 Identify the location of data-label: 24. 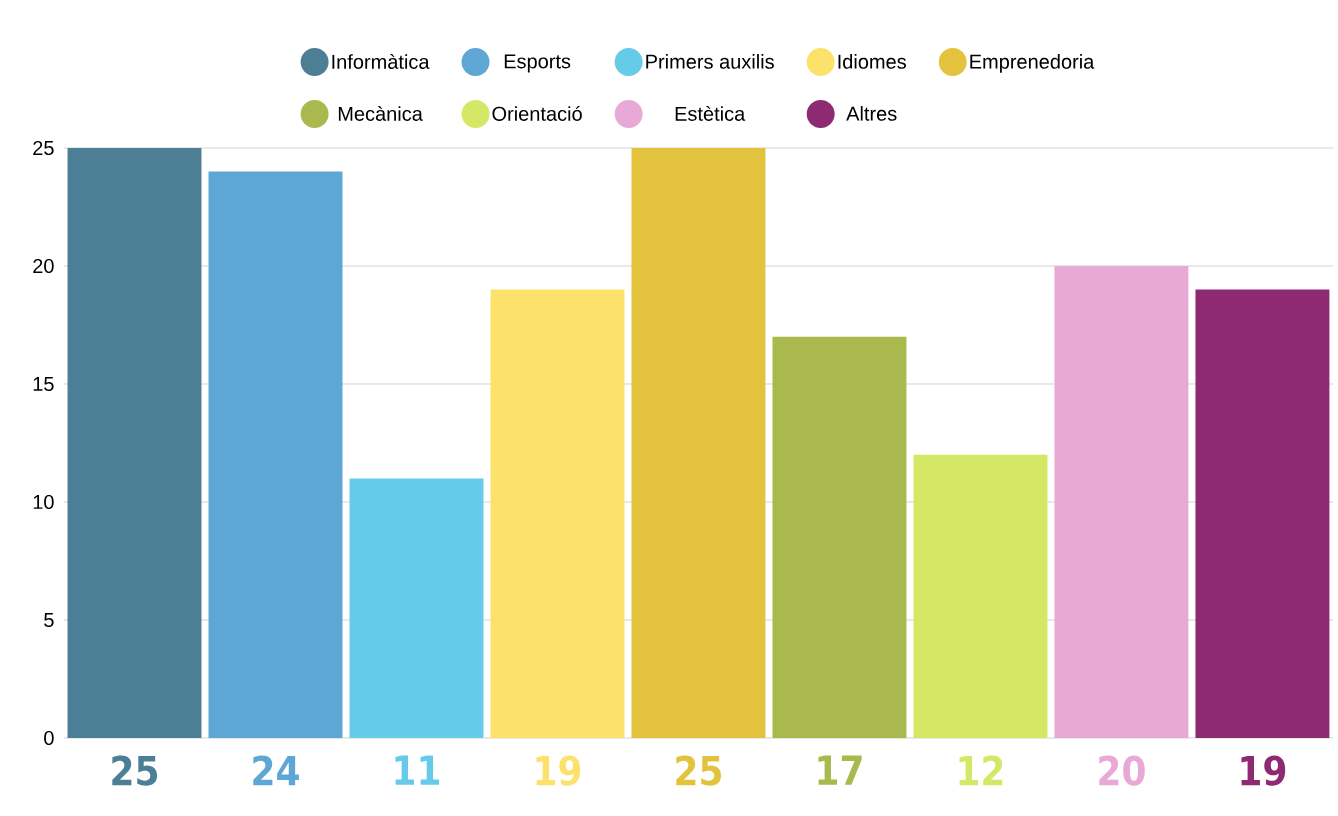
(276, 770).